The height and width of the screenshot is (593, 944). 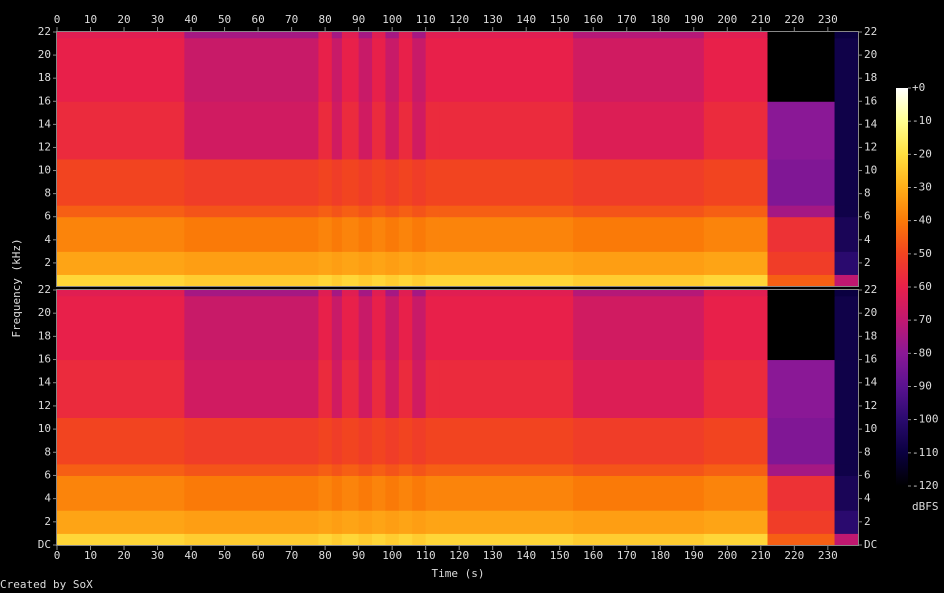 What do you see at coordinates (925, 419) in the screenshot?
I see `colorbar-tick-label: -100` at bounding box center [925, 419].